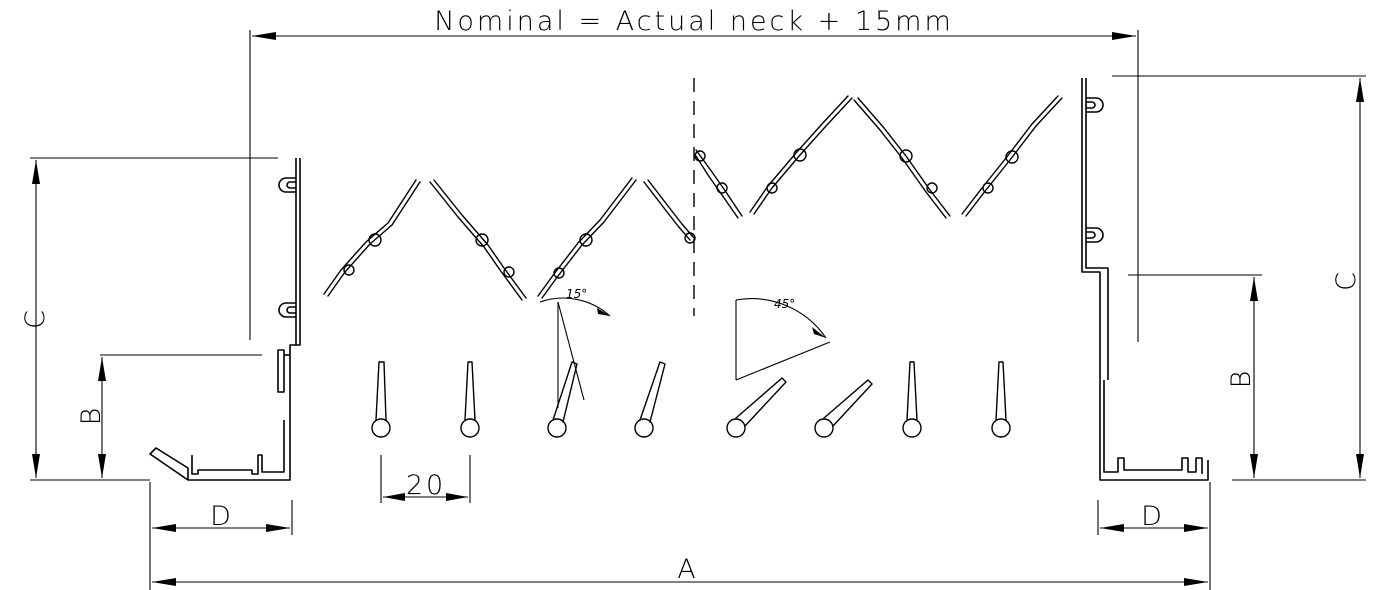 The width and height of the screenshot is (1374, 590). I want to click on dimension-d-left: D, so click(222, 516).